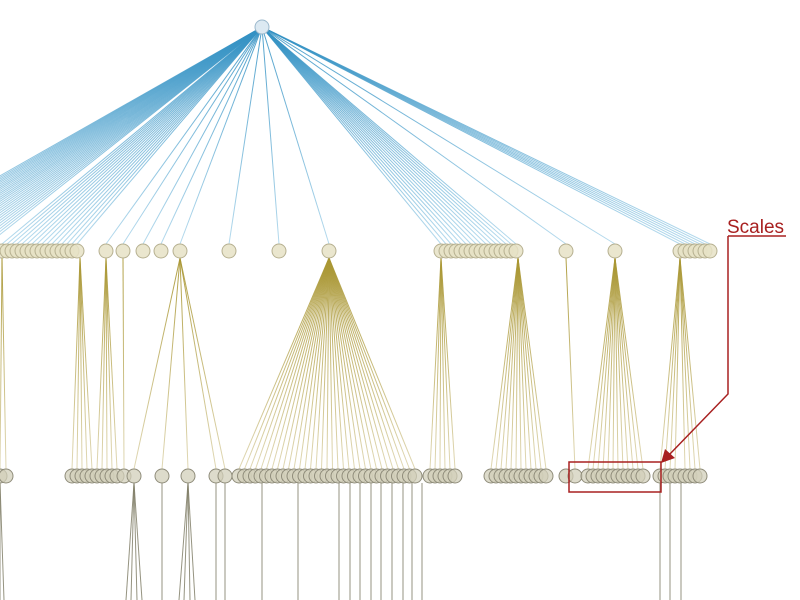  Describe the element at coordinates (755, 227) in the screenshot. I see `callout-label: Scales` at that location.